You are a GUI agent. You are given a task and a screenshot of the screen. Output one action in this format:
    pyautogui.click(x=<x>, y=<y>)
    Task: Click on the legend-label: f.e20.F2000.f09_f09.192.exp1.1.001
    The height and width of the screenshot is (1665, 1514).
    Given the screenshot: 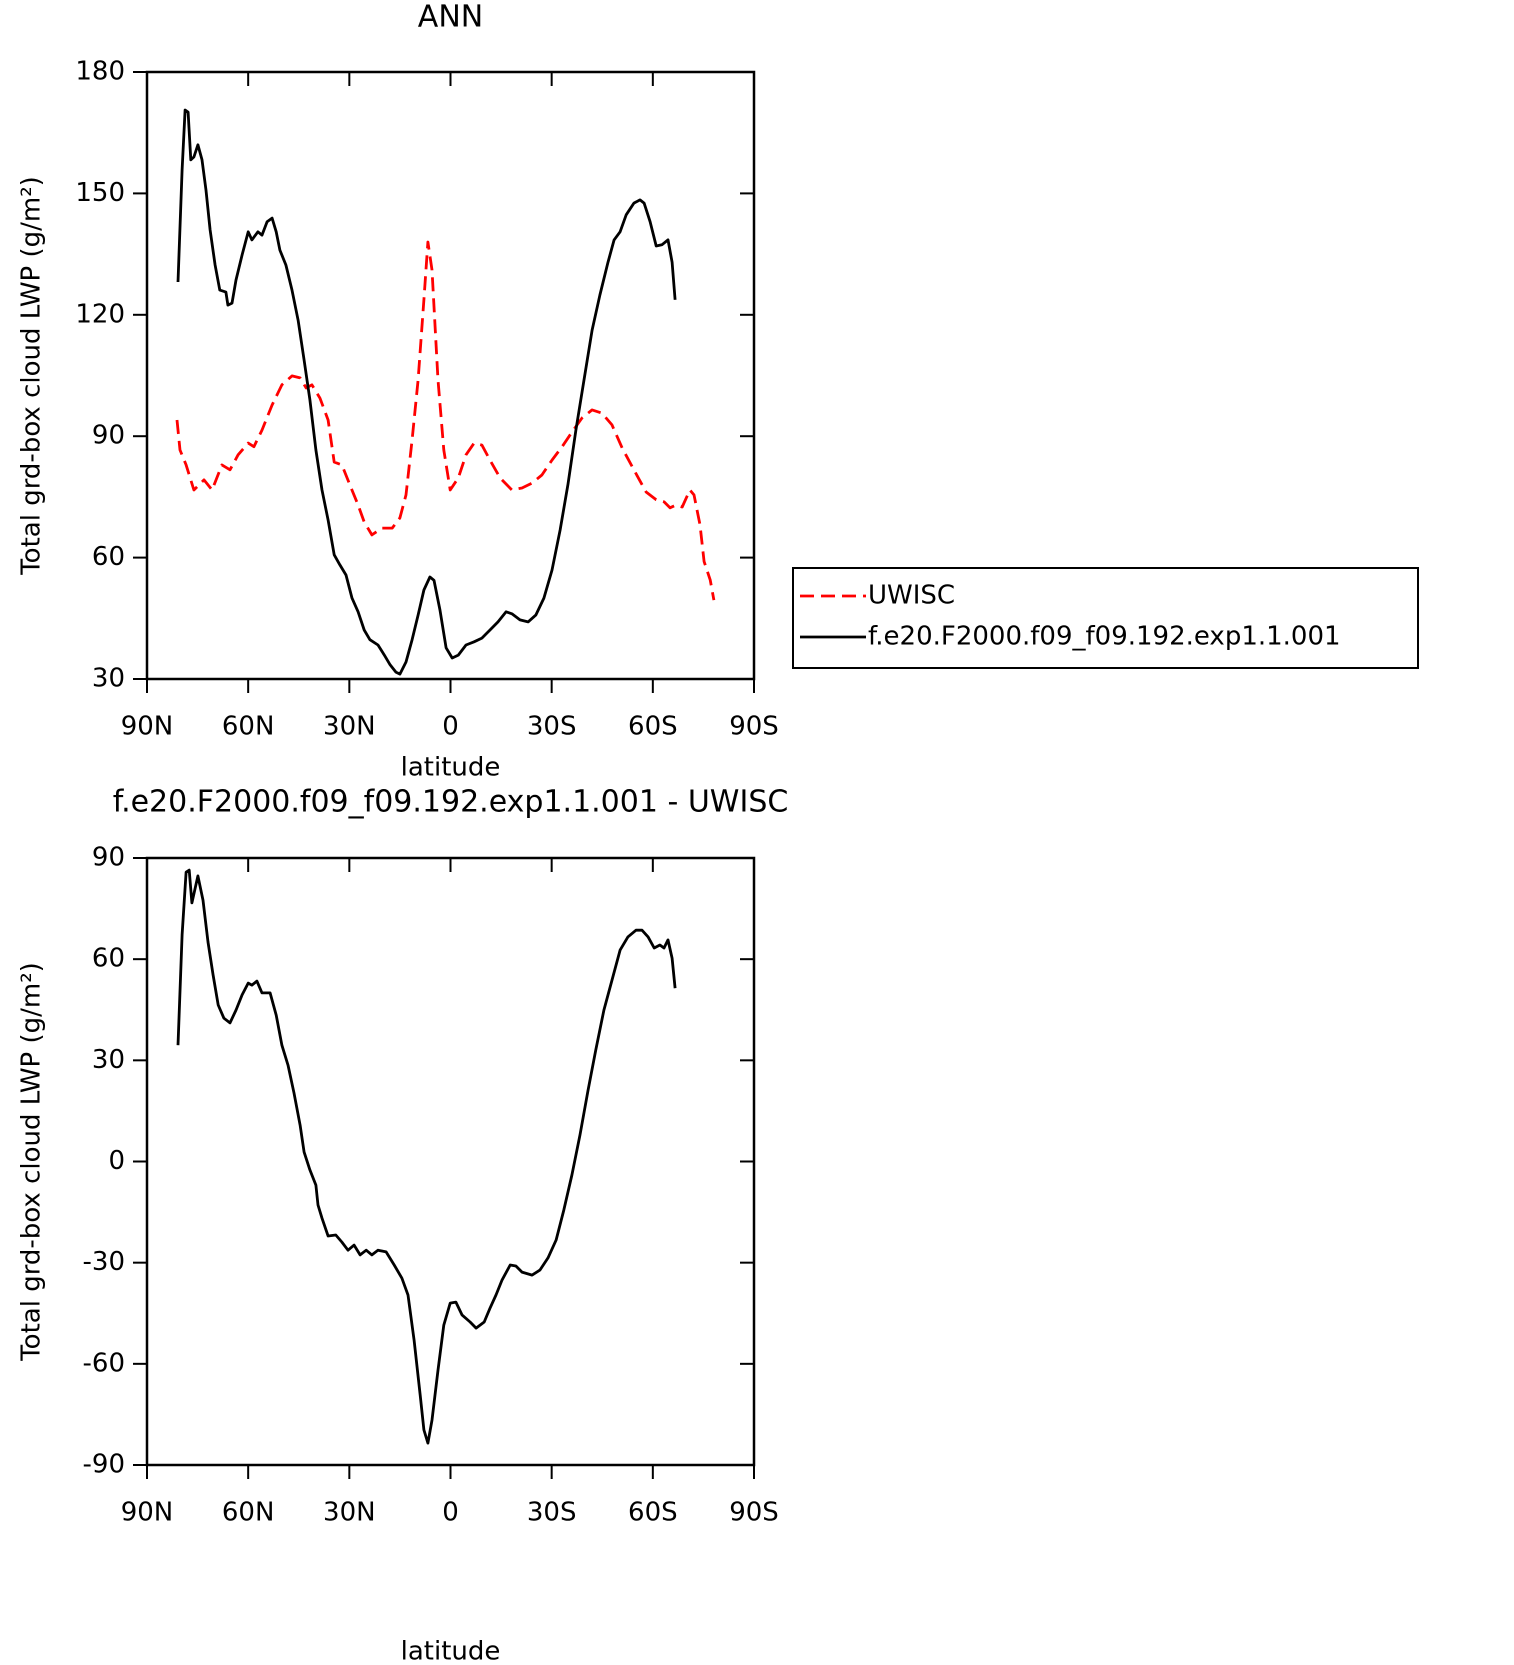 What is the action you would take?
    pyautogui.click(x=1104, y=637)
    